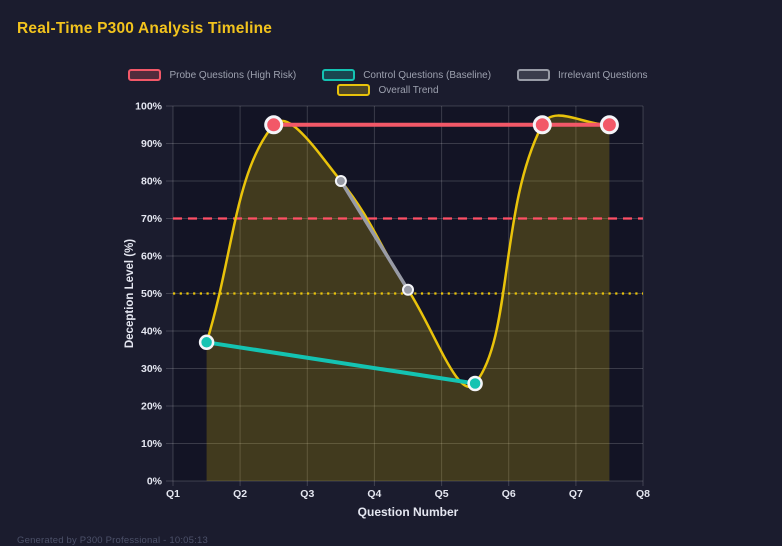 The height and width of the screenshot is (546, 782). What do you see at coordinates (155, 482) in the screenshot?
I see `y-tick-label: 0%` at bounding box center [155, 482].